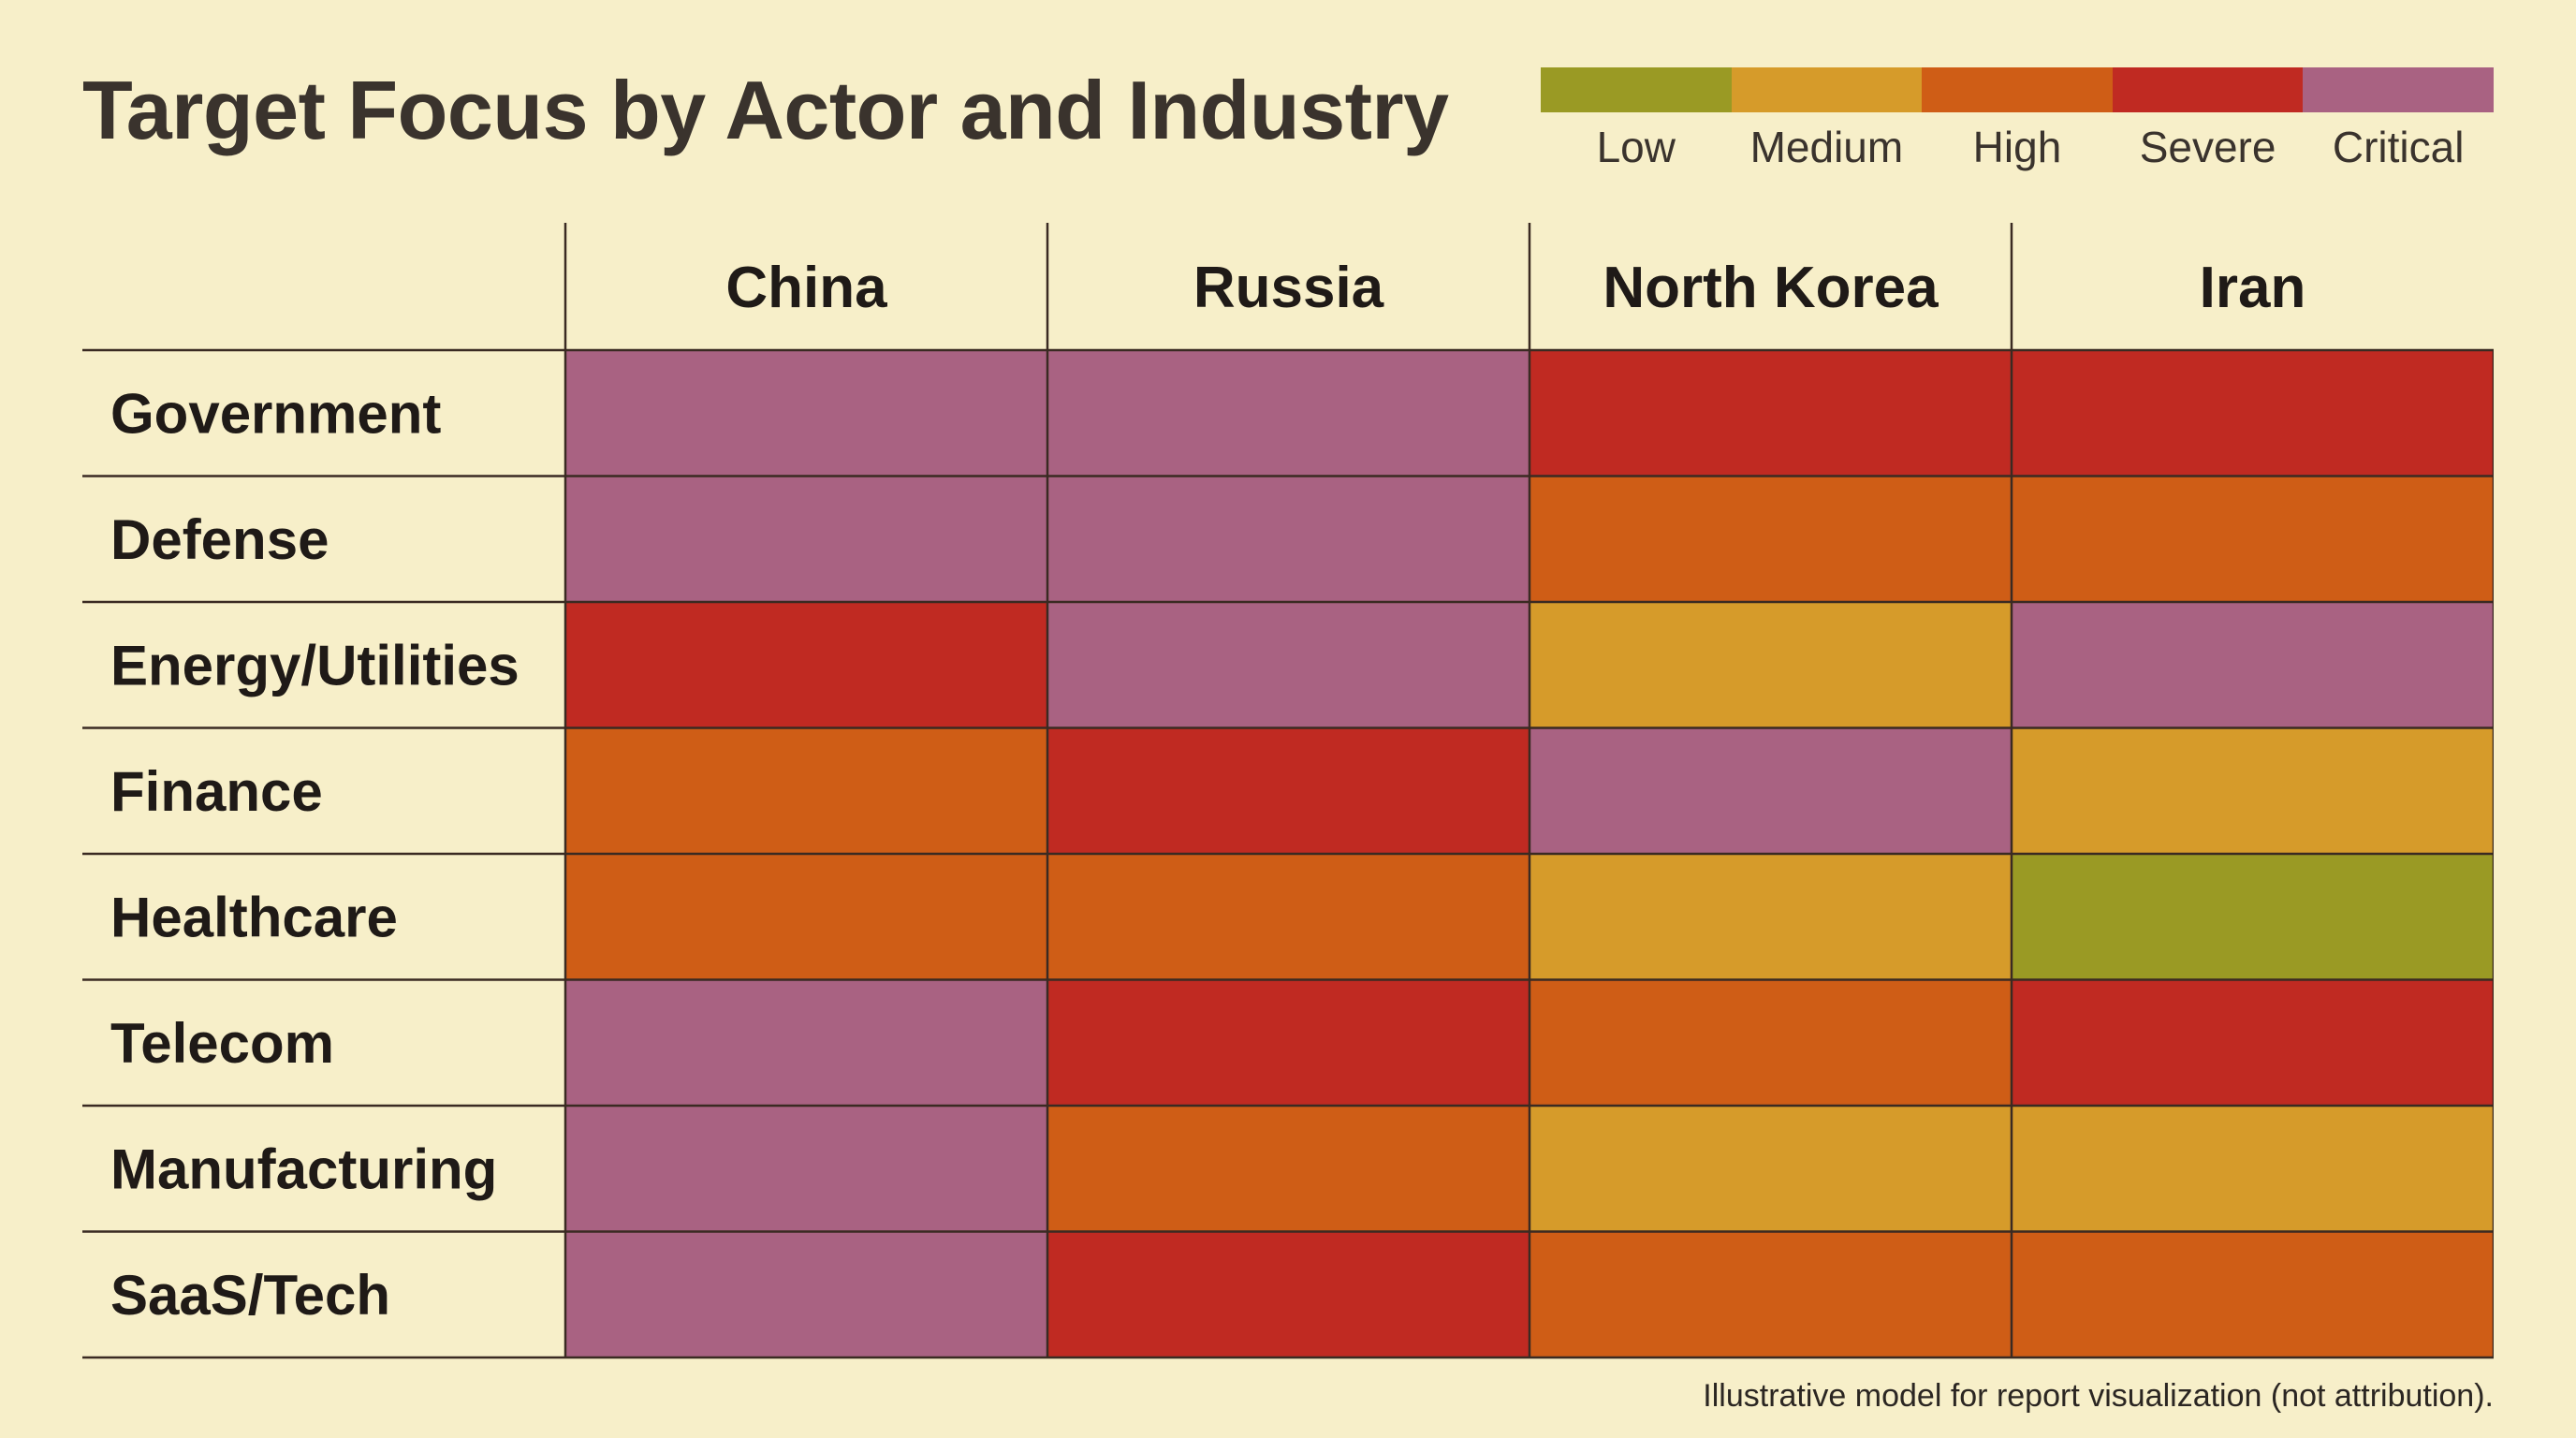  Describe the element at coordinates (219, 539) in the screenshot. I see `row-label-defense: Defense` at that location.